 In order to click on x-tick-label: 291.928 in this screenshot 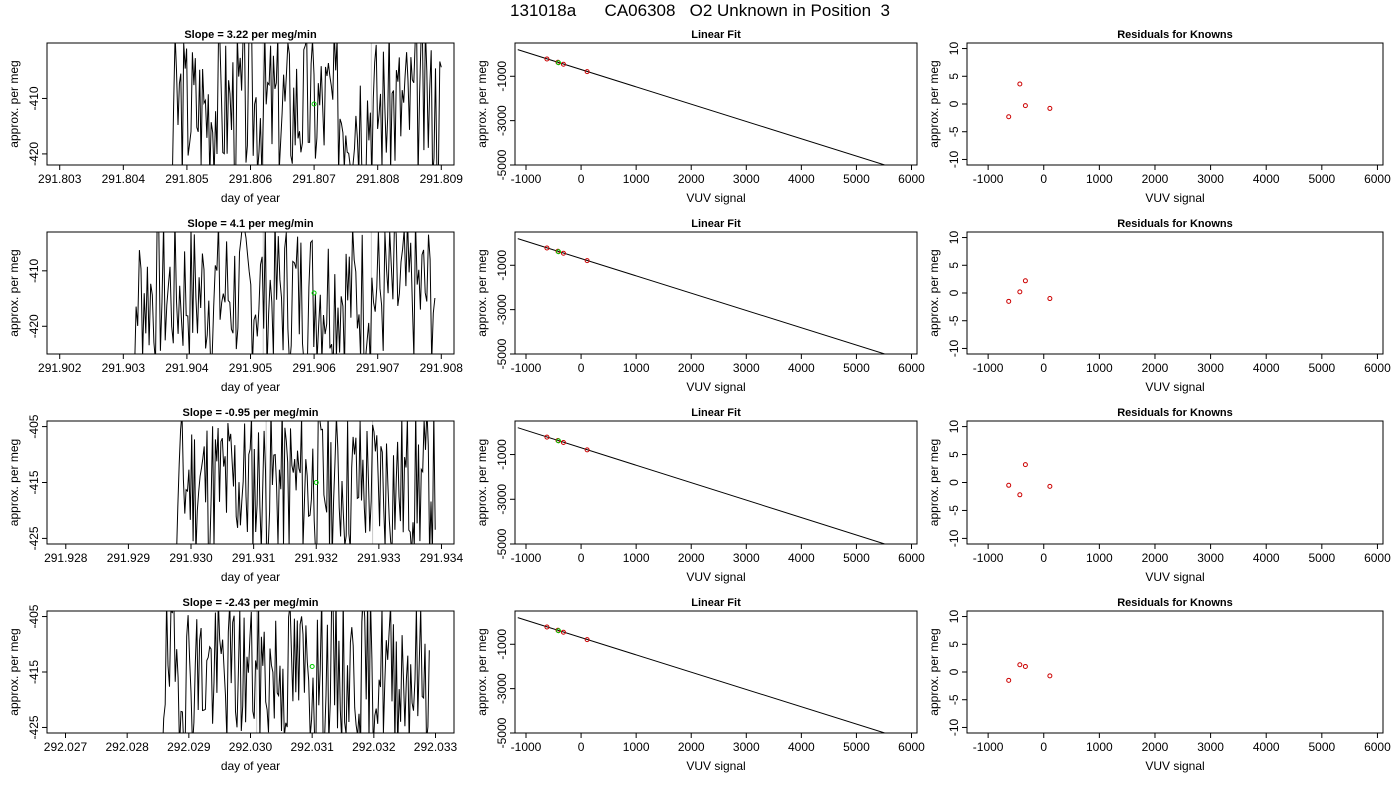, I will do `click(66, 558)`.